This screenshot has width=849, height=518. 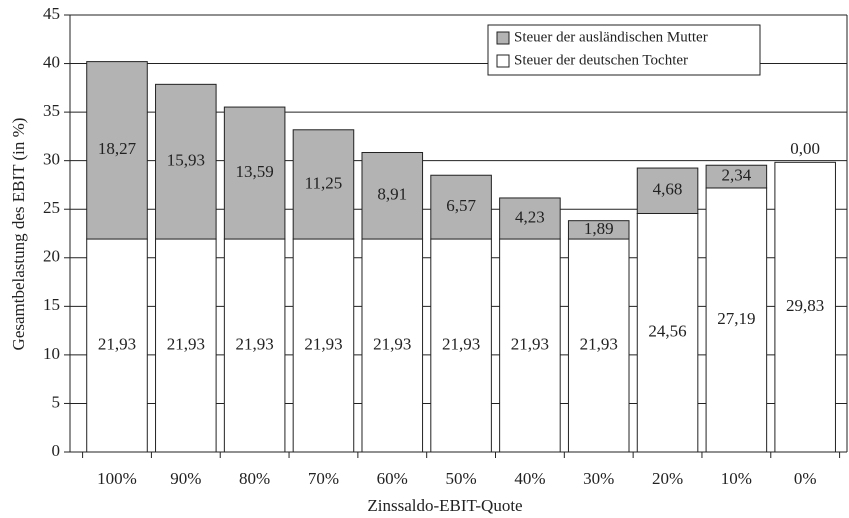 I want to click on value-label: 29,83, so click(x=805, y=305).